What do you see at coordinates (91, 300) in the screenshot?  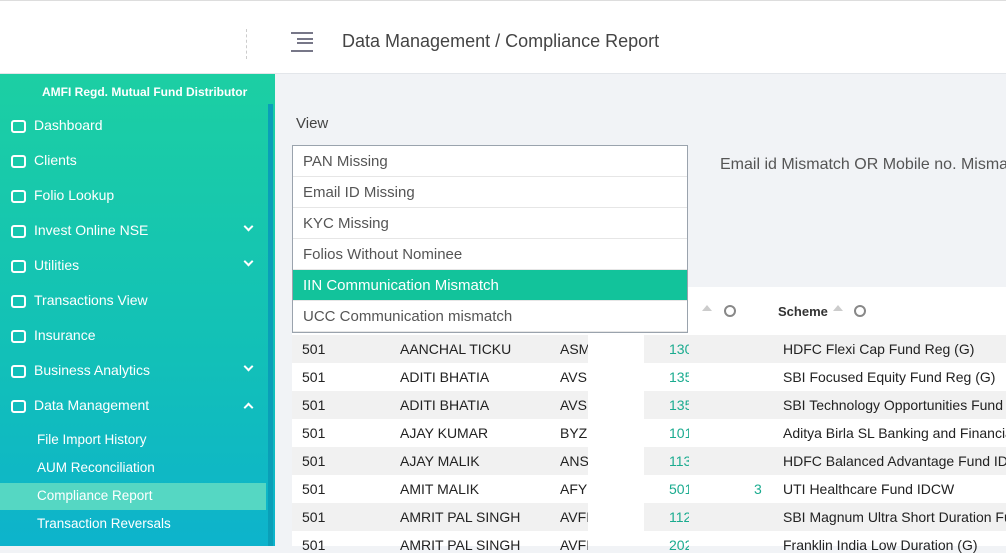 I see `menu-item: Transactions View` at bounding box center [91, 300].